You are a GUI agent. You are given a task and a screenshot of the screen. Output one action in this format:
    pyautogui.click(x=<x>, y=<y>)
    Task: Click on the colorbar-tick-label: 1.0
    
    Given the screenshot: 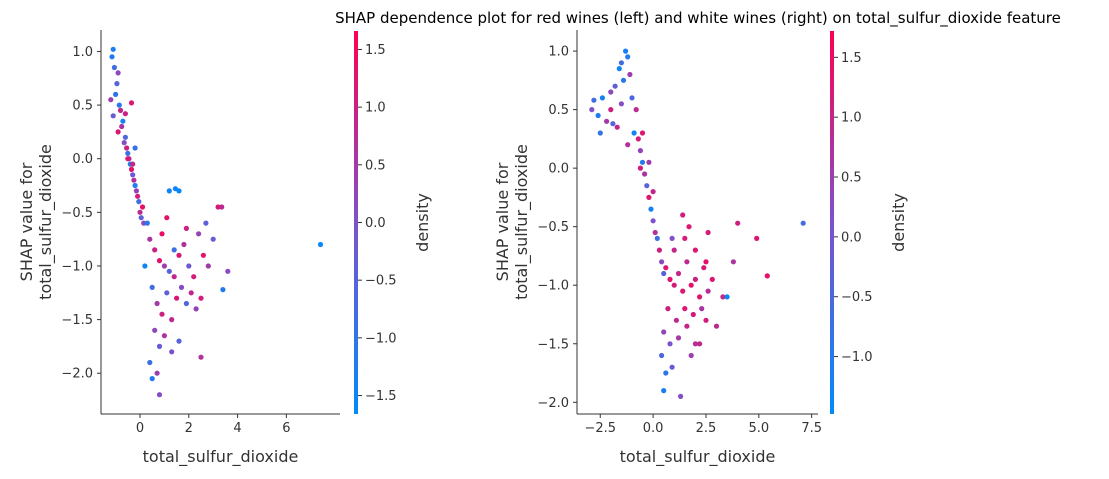 What is the action you would take?
    pyautogui.click(x=375, y=108)
    